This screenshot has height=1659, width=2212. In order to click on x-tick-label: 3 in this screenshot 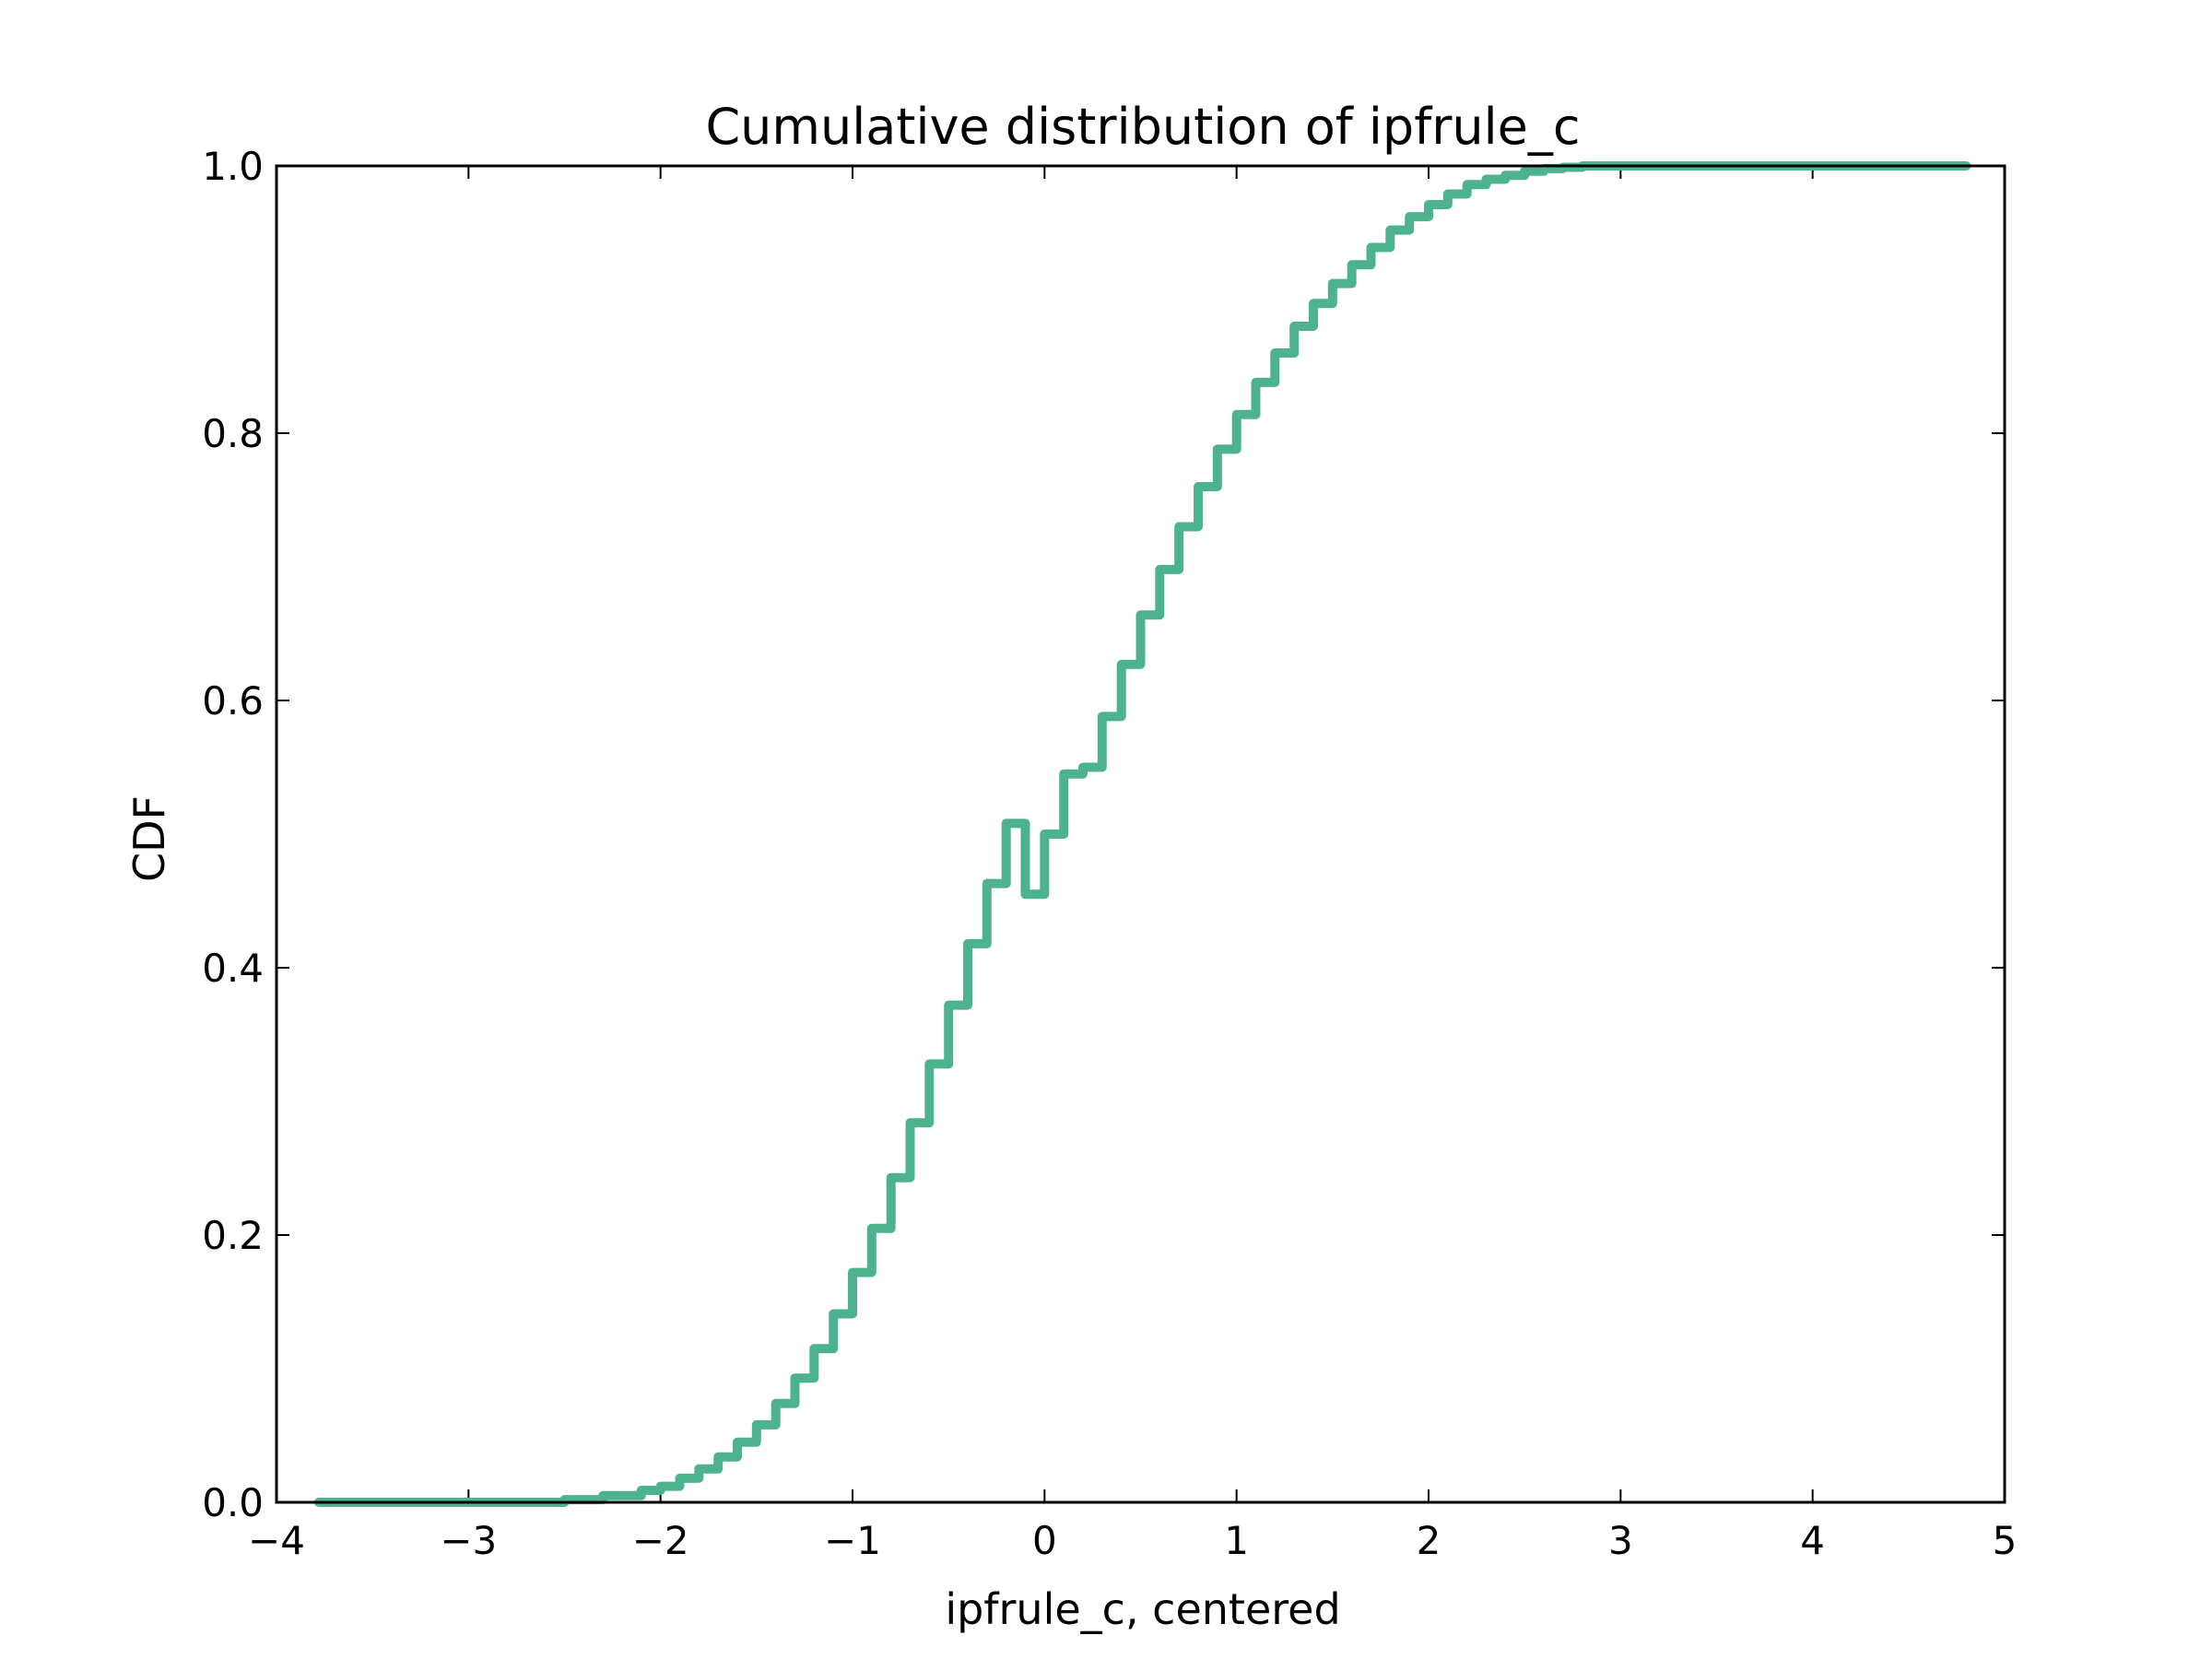, I will do `click(1620, 1540)`.